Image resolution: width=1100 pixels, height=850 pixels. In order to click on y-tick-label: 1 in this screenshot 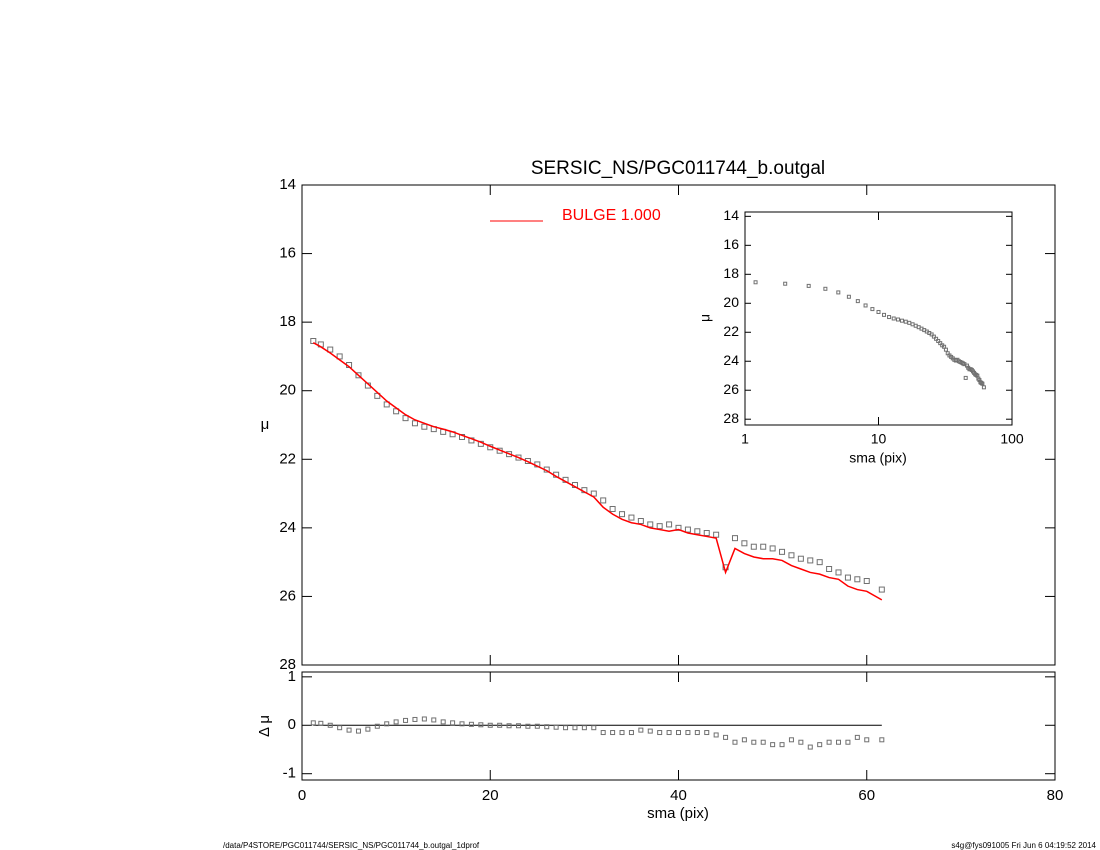, I will do `click(292, 676)`.